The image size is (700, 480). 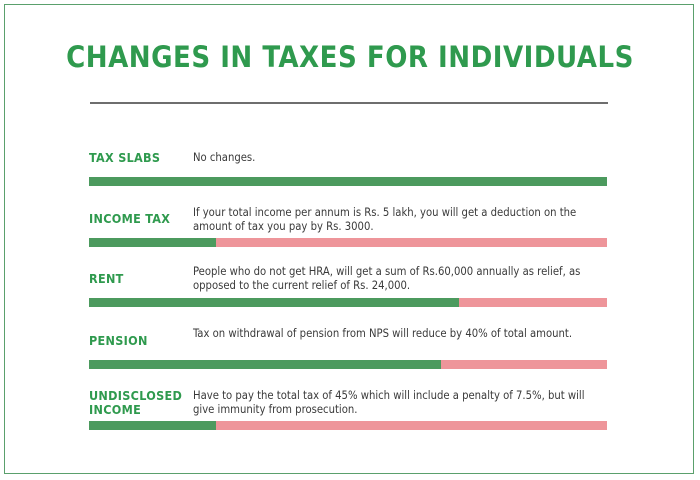 What do you see at coordinates (106, 278) in the screenshot?
I see `row-label: RENT` at bounding box center [106, 278].